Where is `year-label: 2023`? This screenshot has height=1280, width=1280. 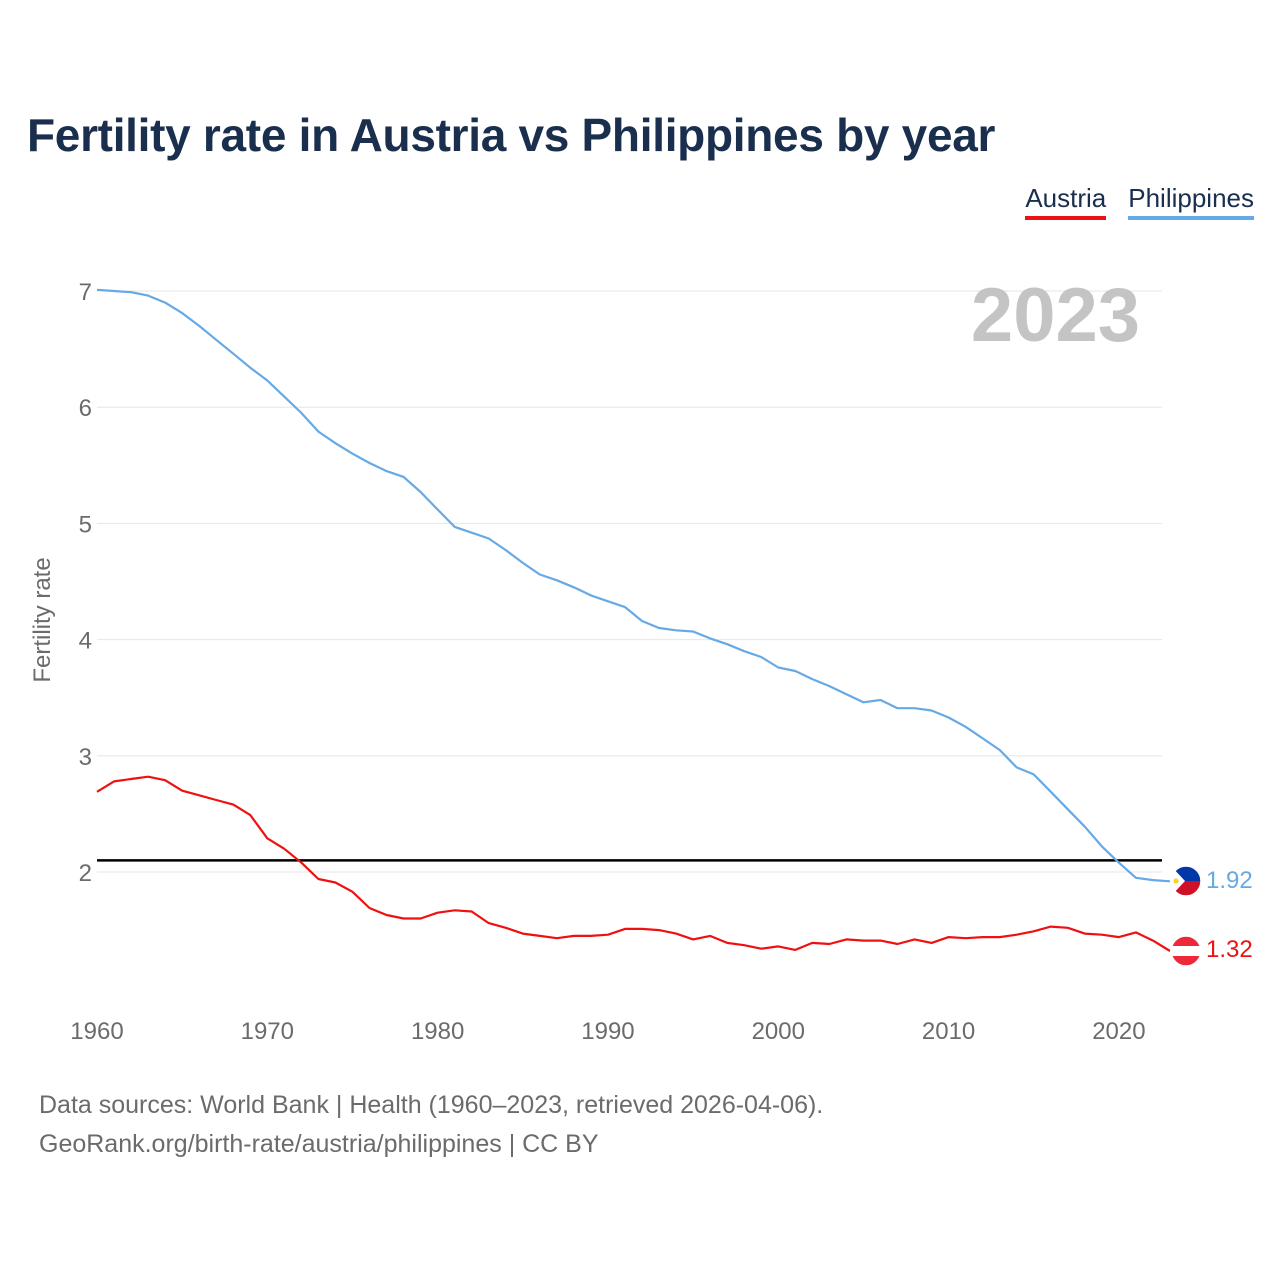 year-label: 2023 is located at coordinates (1055, 315).